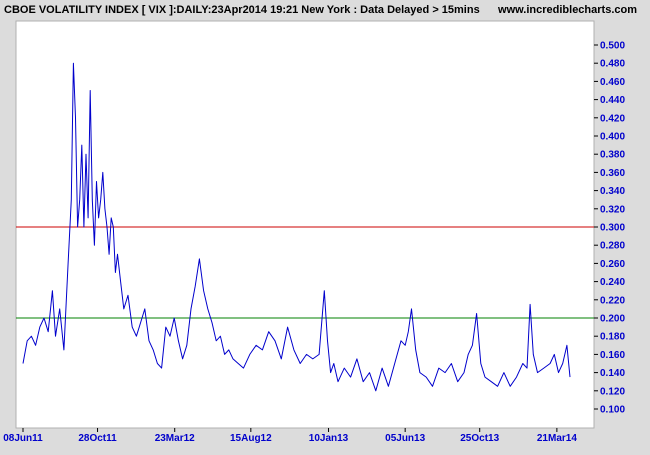 Image resolution: width=650 pixels, height=455 pixels. What do you see at coordinates (612, 155) in the screenshot?
I see `y-tick-label: 0.380` at bounding box center [612, 155].